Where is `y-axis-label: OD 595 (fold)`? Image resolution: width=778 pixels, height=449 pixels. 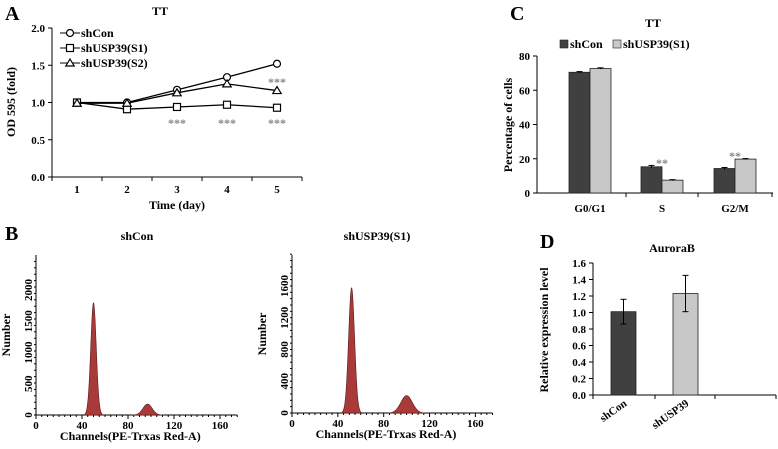
y-axis-label: OD 595 (fold) is located at coordinates (11, 102).